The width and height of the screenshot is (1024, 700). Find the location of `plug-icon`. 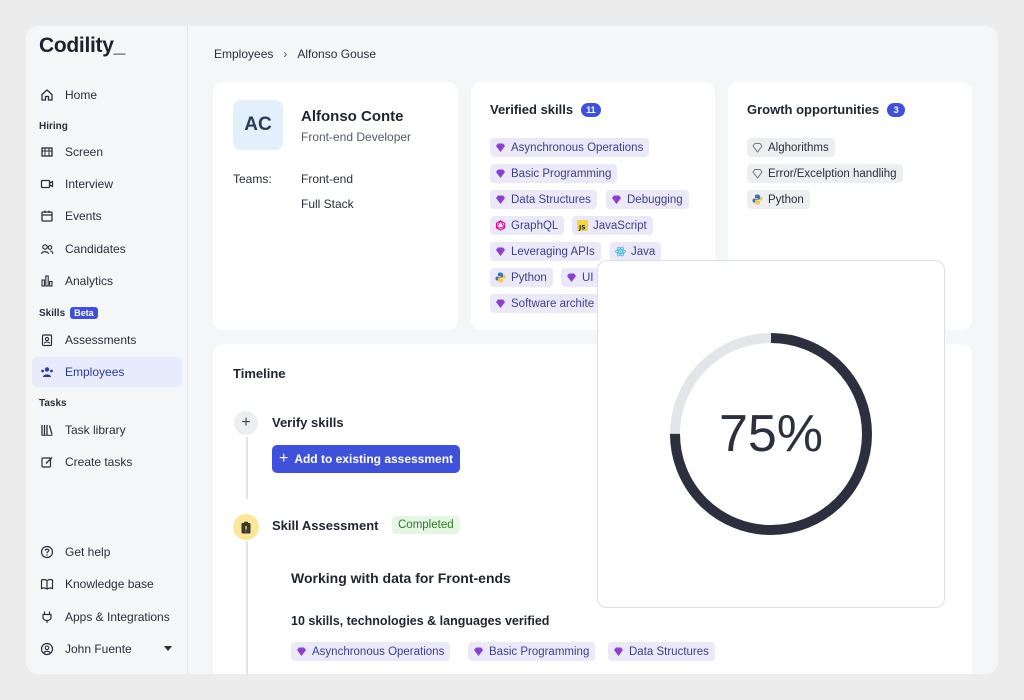

plug-icon is located at coordinates (47, 617).